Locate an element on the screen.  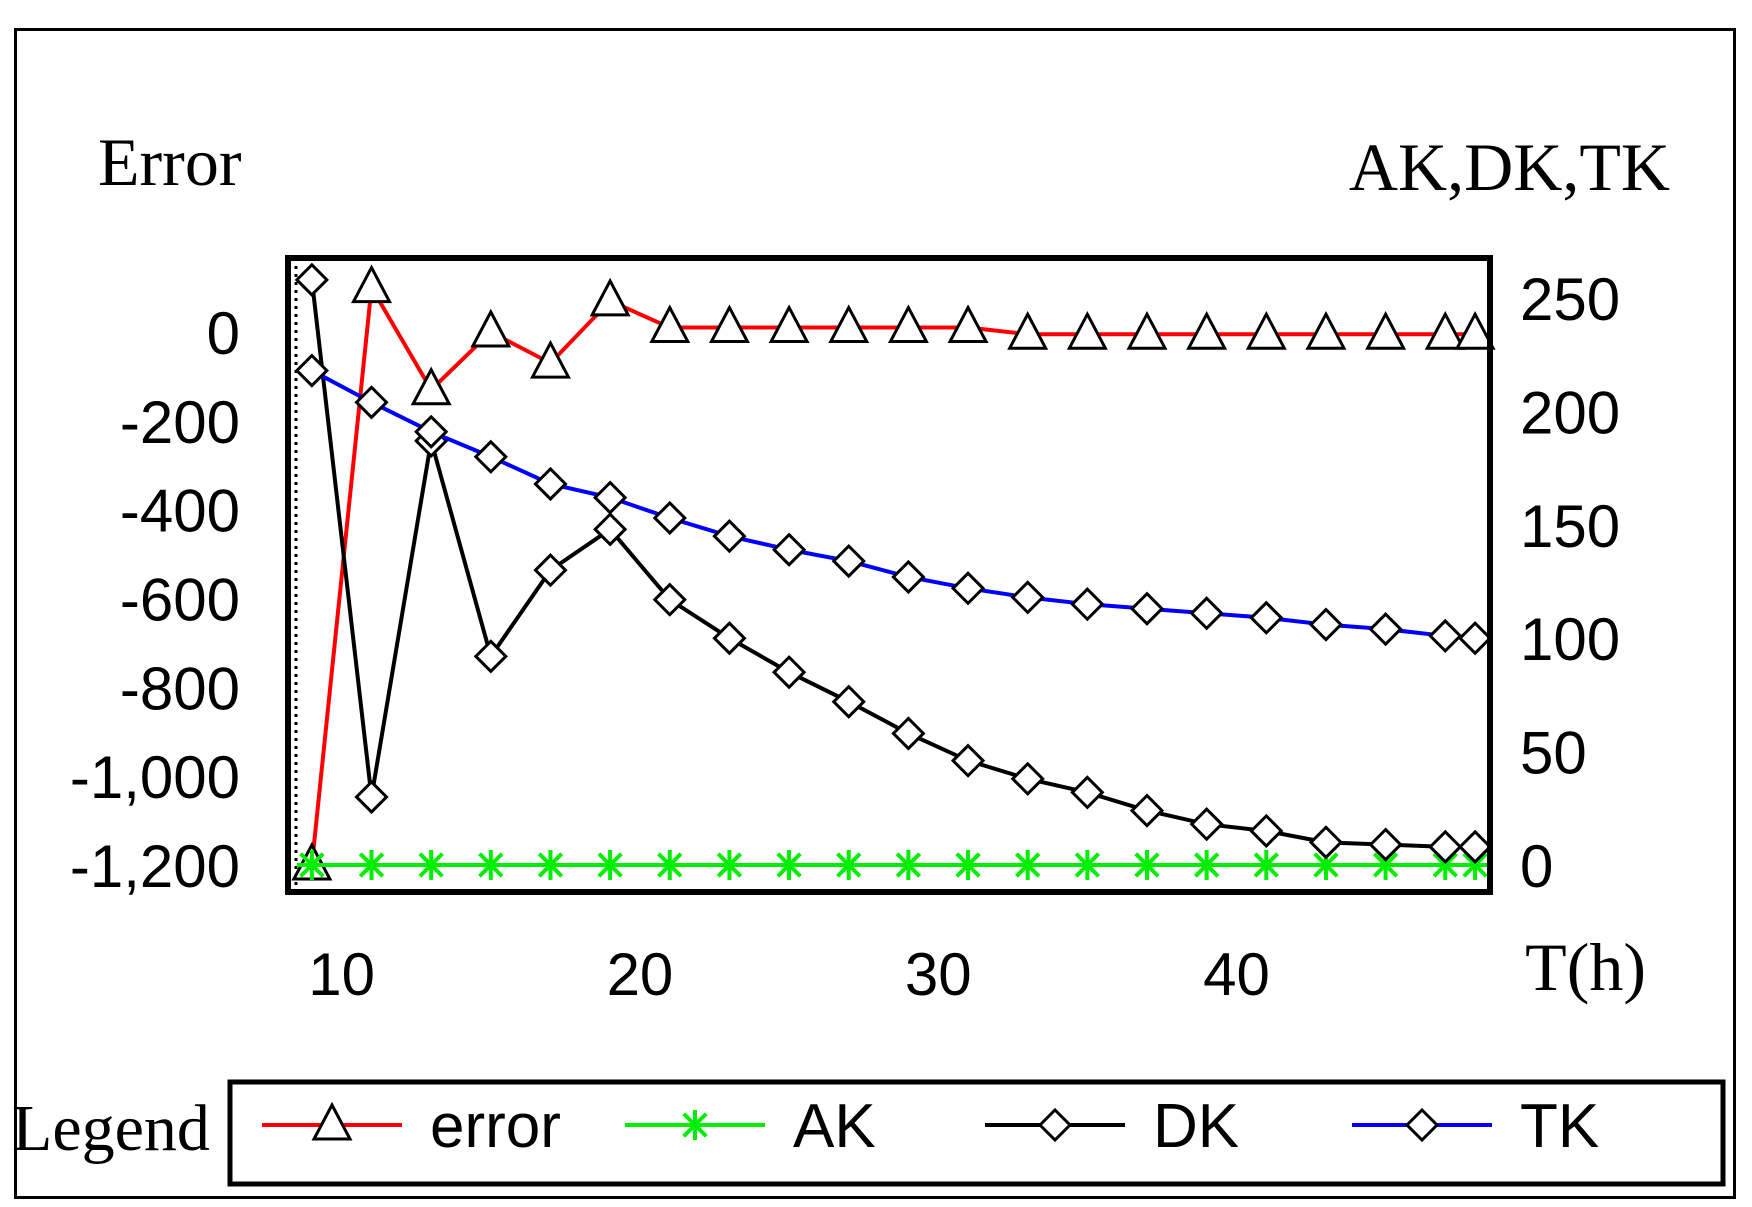
legend: Legend error AK DK TK is located at coordinates (869, 1133).